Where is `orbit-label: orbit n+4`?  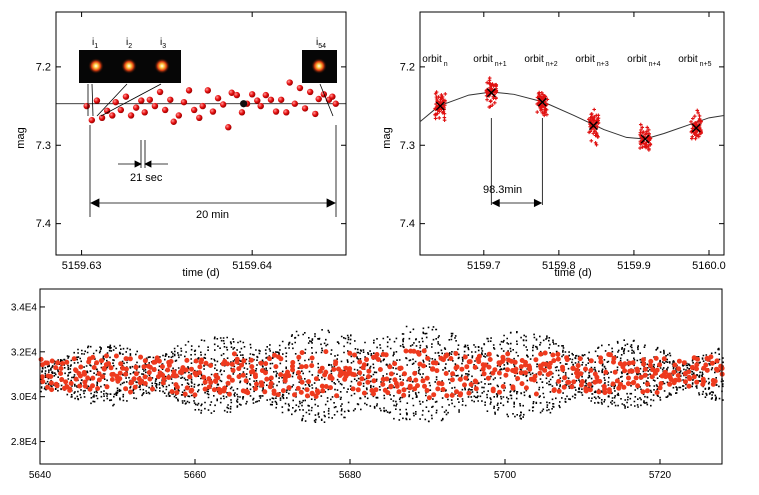 orbit-label: orbit n+4 is located at coordinates (643, 61).